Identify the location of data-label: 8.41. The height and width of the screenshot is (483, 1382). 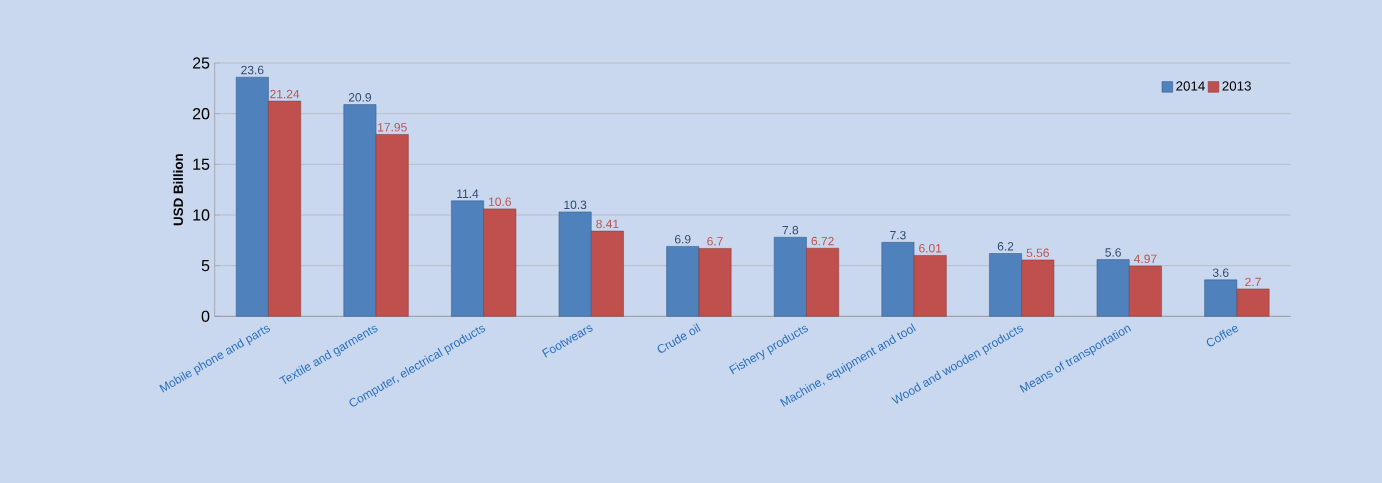
(607, 224).